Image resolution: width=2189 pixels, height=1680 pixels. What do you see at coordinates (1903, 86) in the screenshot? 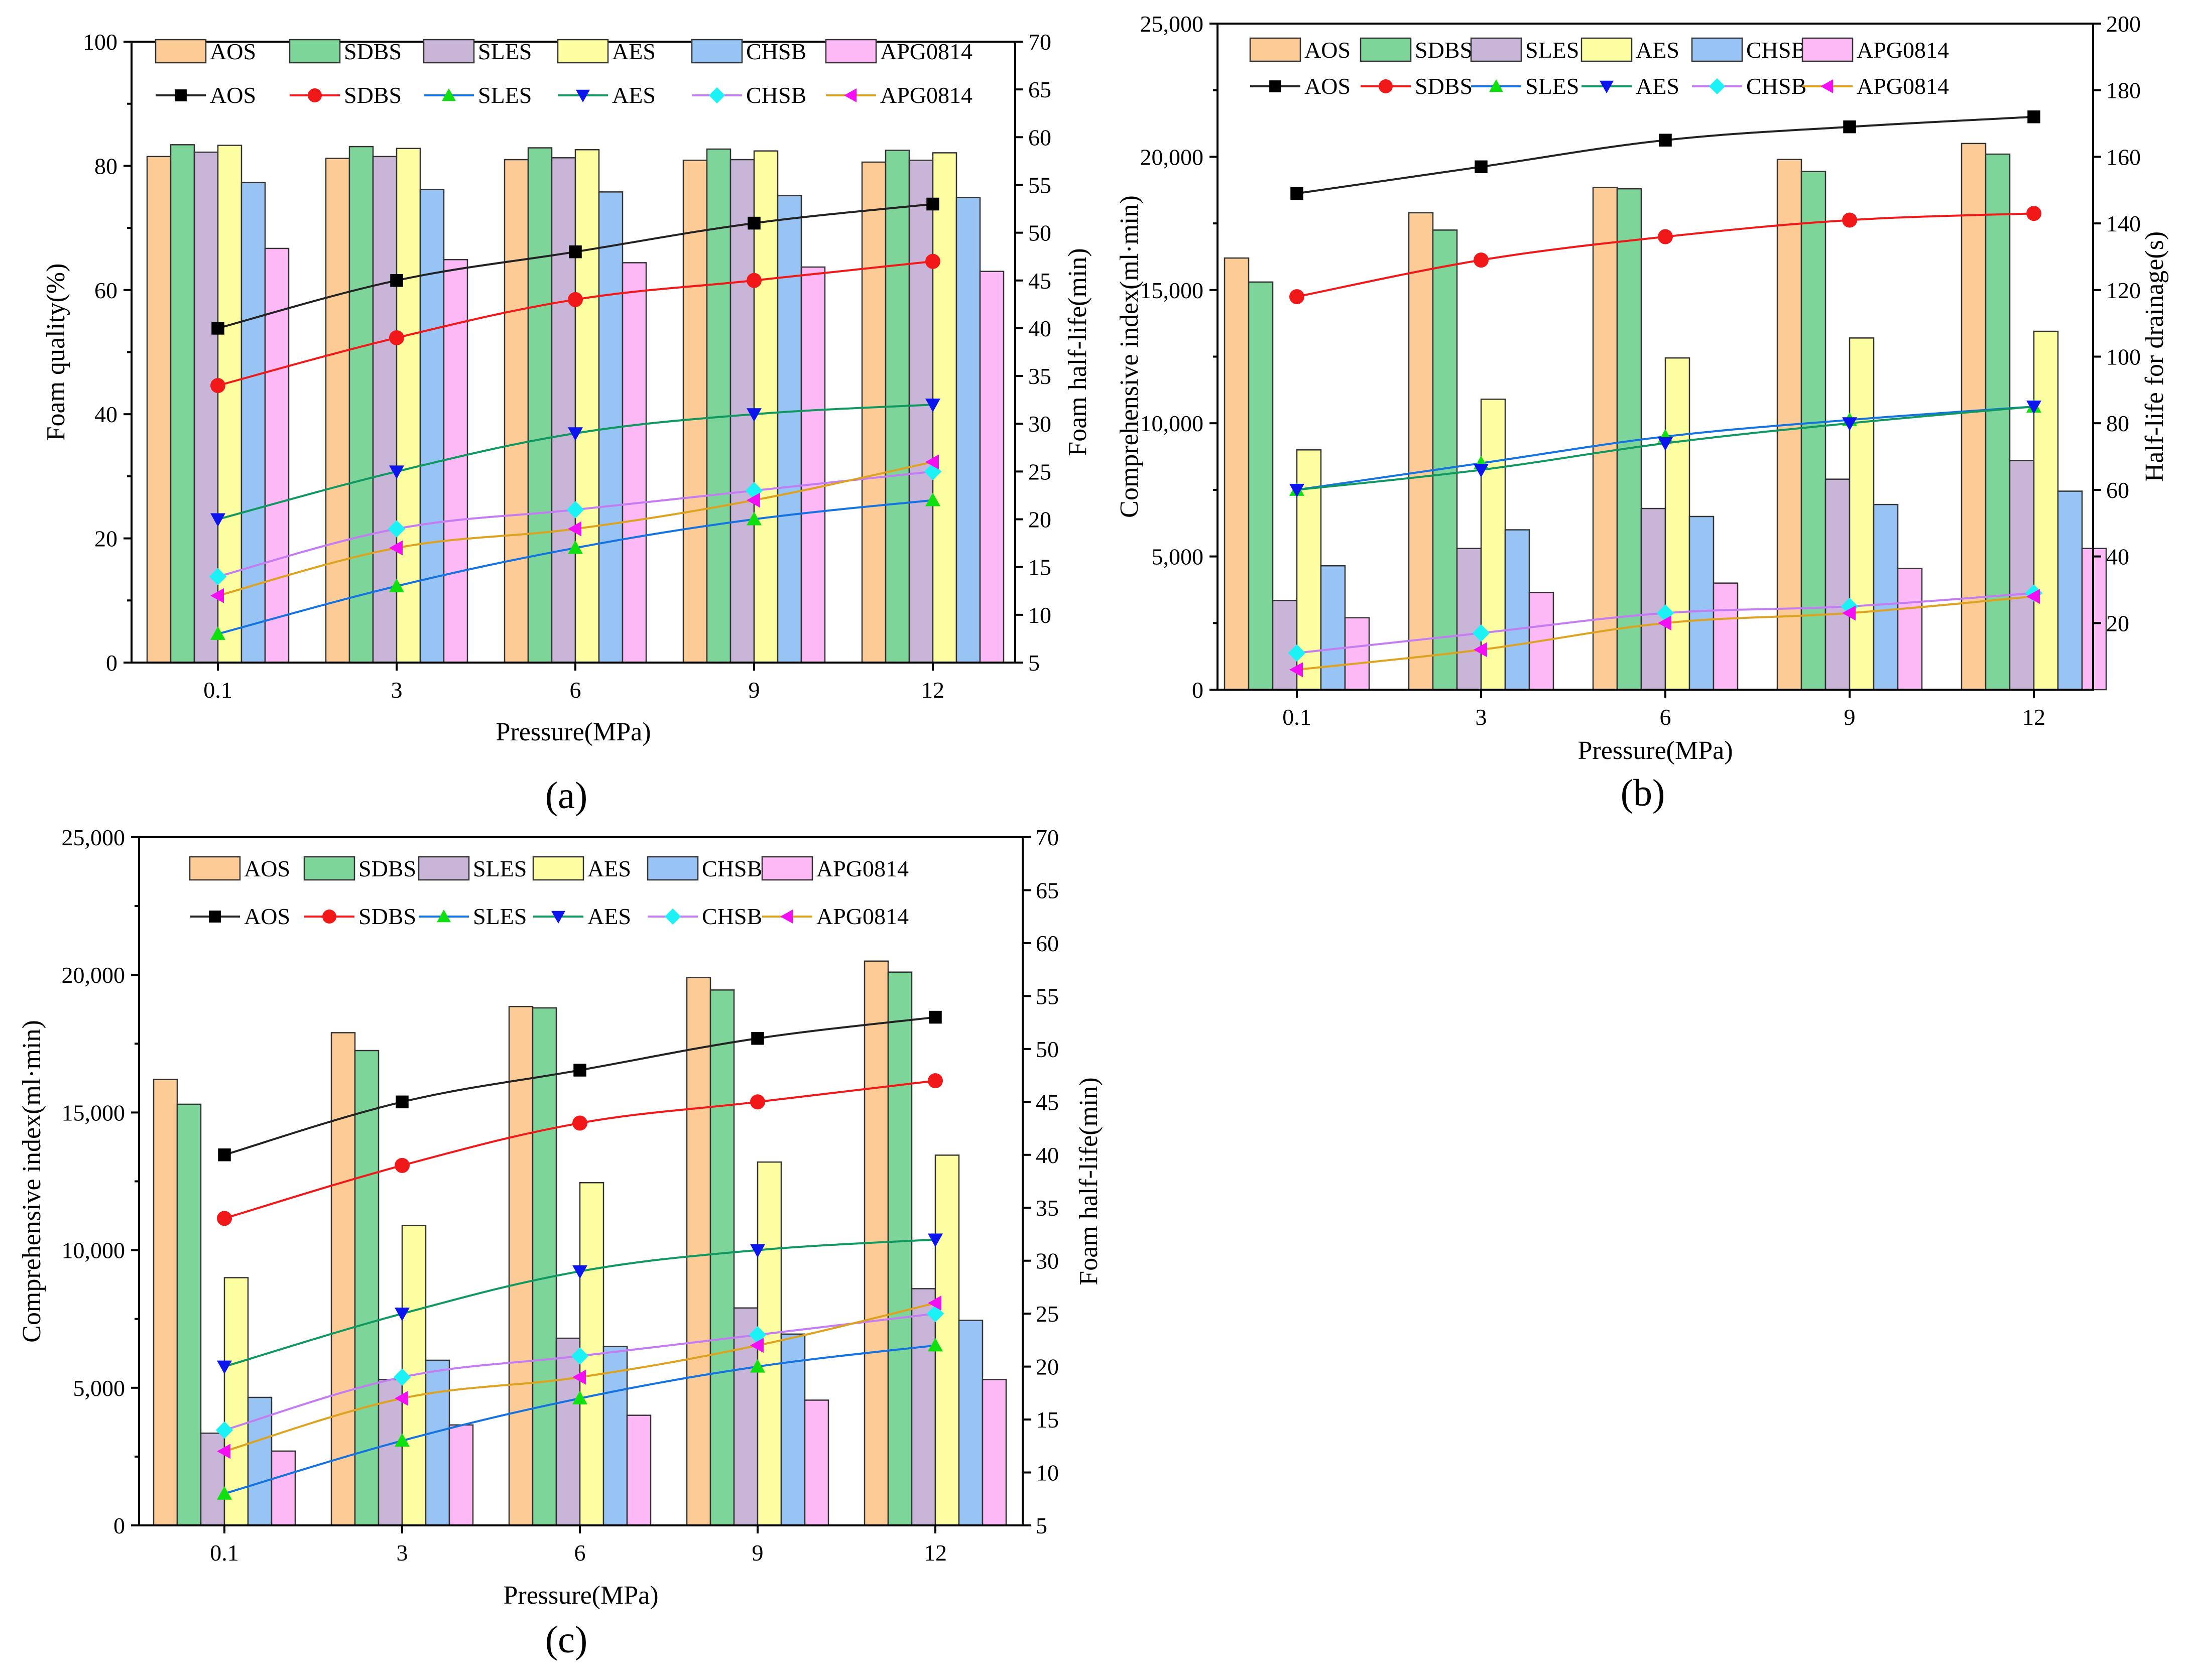
I see `legend-line-label: APG0814` at bounding box center [1903, 86].